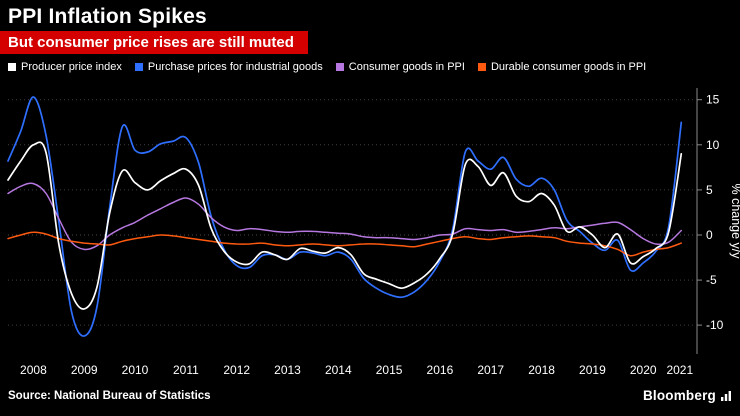 This screenshot has height=416, width=740. What do you see at coordinates (109, 395) in the screenshot?
I see `source-note: Source: National Bureau of Statistics` at bounding box center [109, 395].